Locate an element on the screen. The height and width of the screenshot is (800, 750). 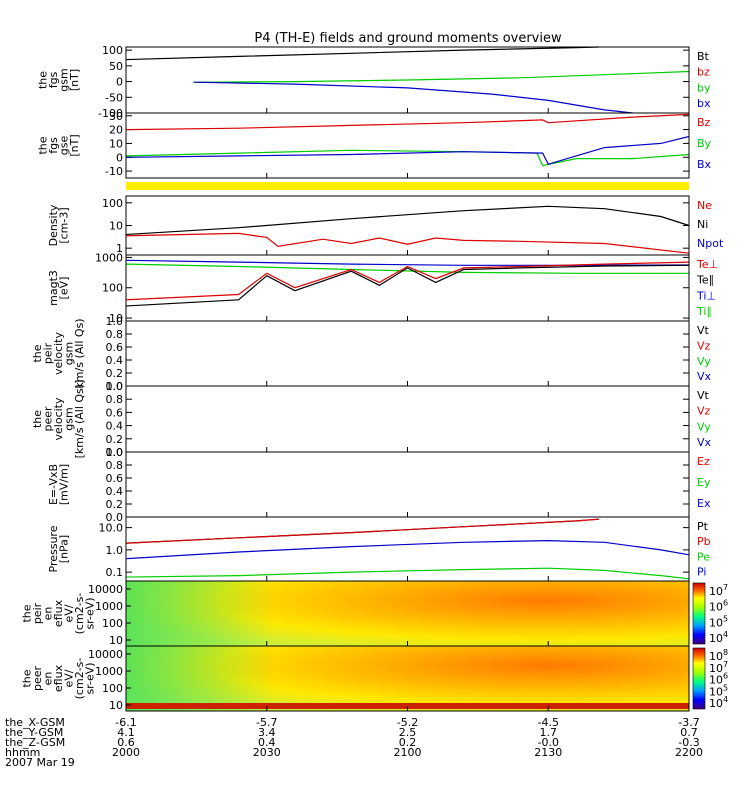
legend-entry: bz is located at coordinates (703, 72).